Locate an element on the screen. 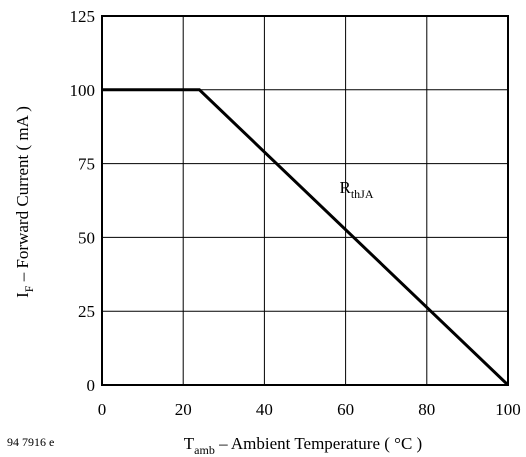  x-axis-label-rest: – Ambient Temperature ( °C ) is located at coordinates (318, 443).